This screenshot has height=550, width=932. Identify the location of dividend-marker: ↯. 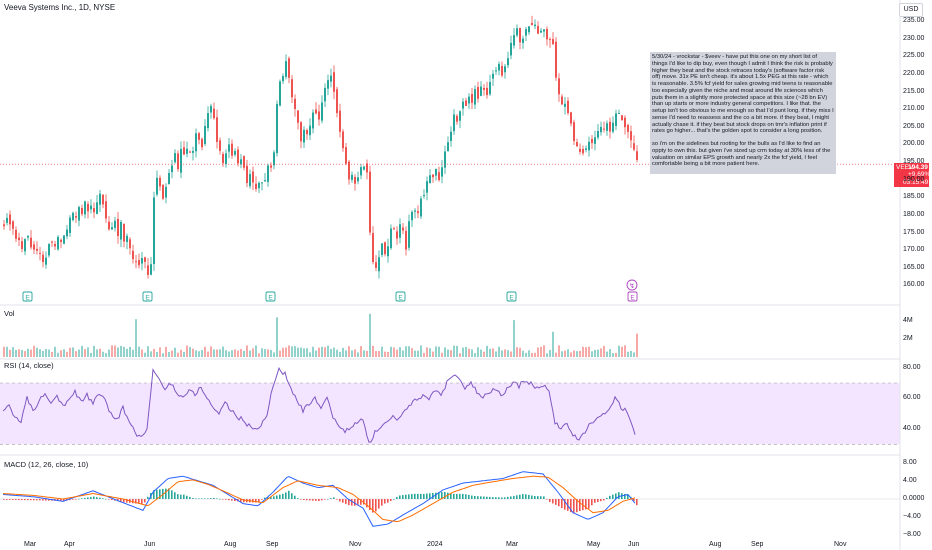
(632, 285).